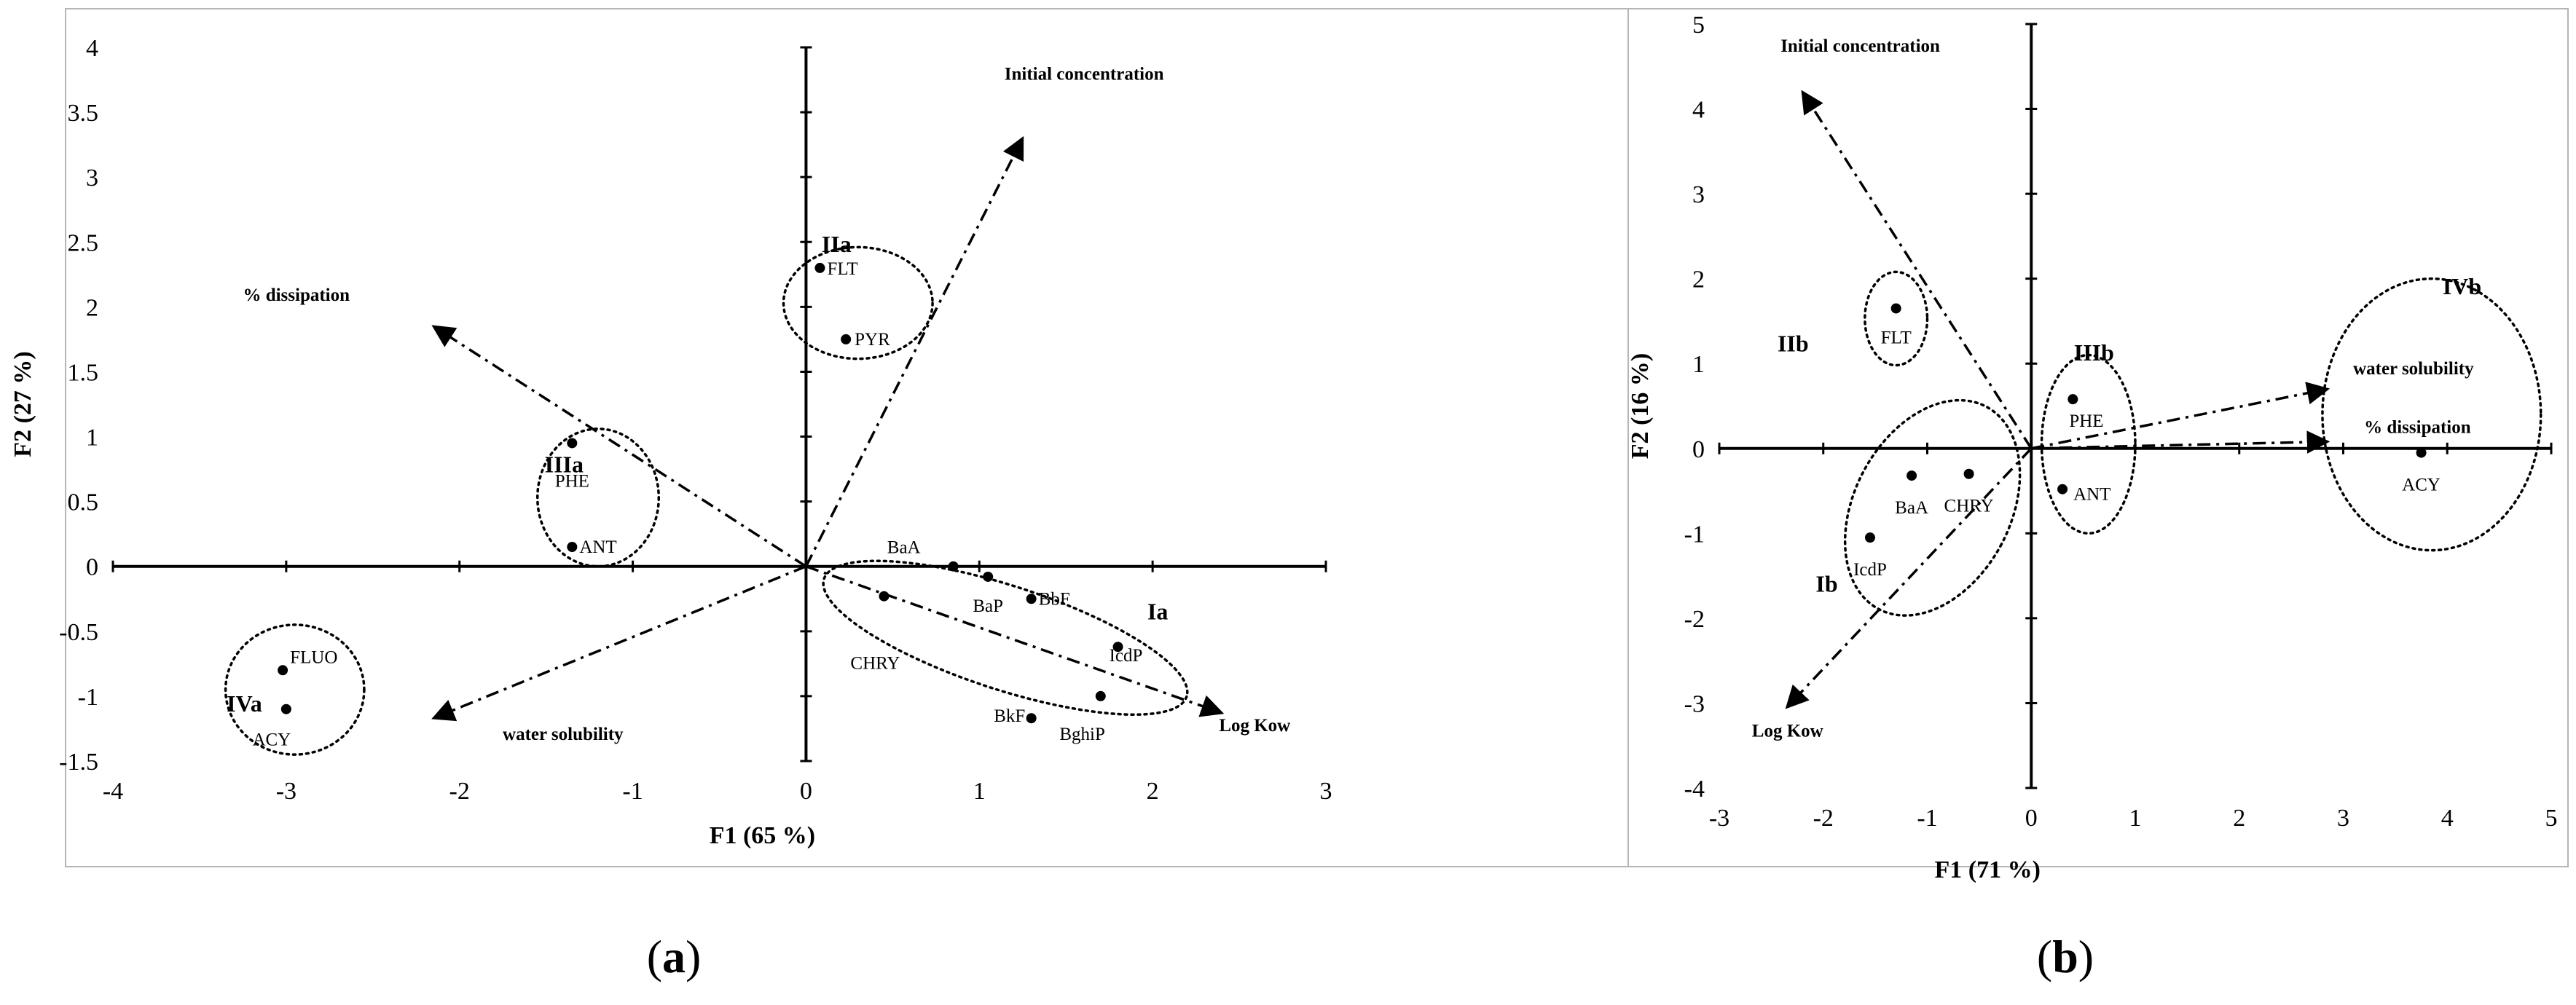 The width and height of the screenshot is (2576, 1005). Describe the element at coordinates (1988, 869) in the screenshot. I see `x-axis-title: F1 (71 %)` at that location.